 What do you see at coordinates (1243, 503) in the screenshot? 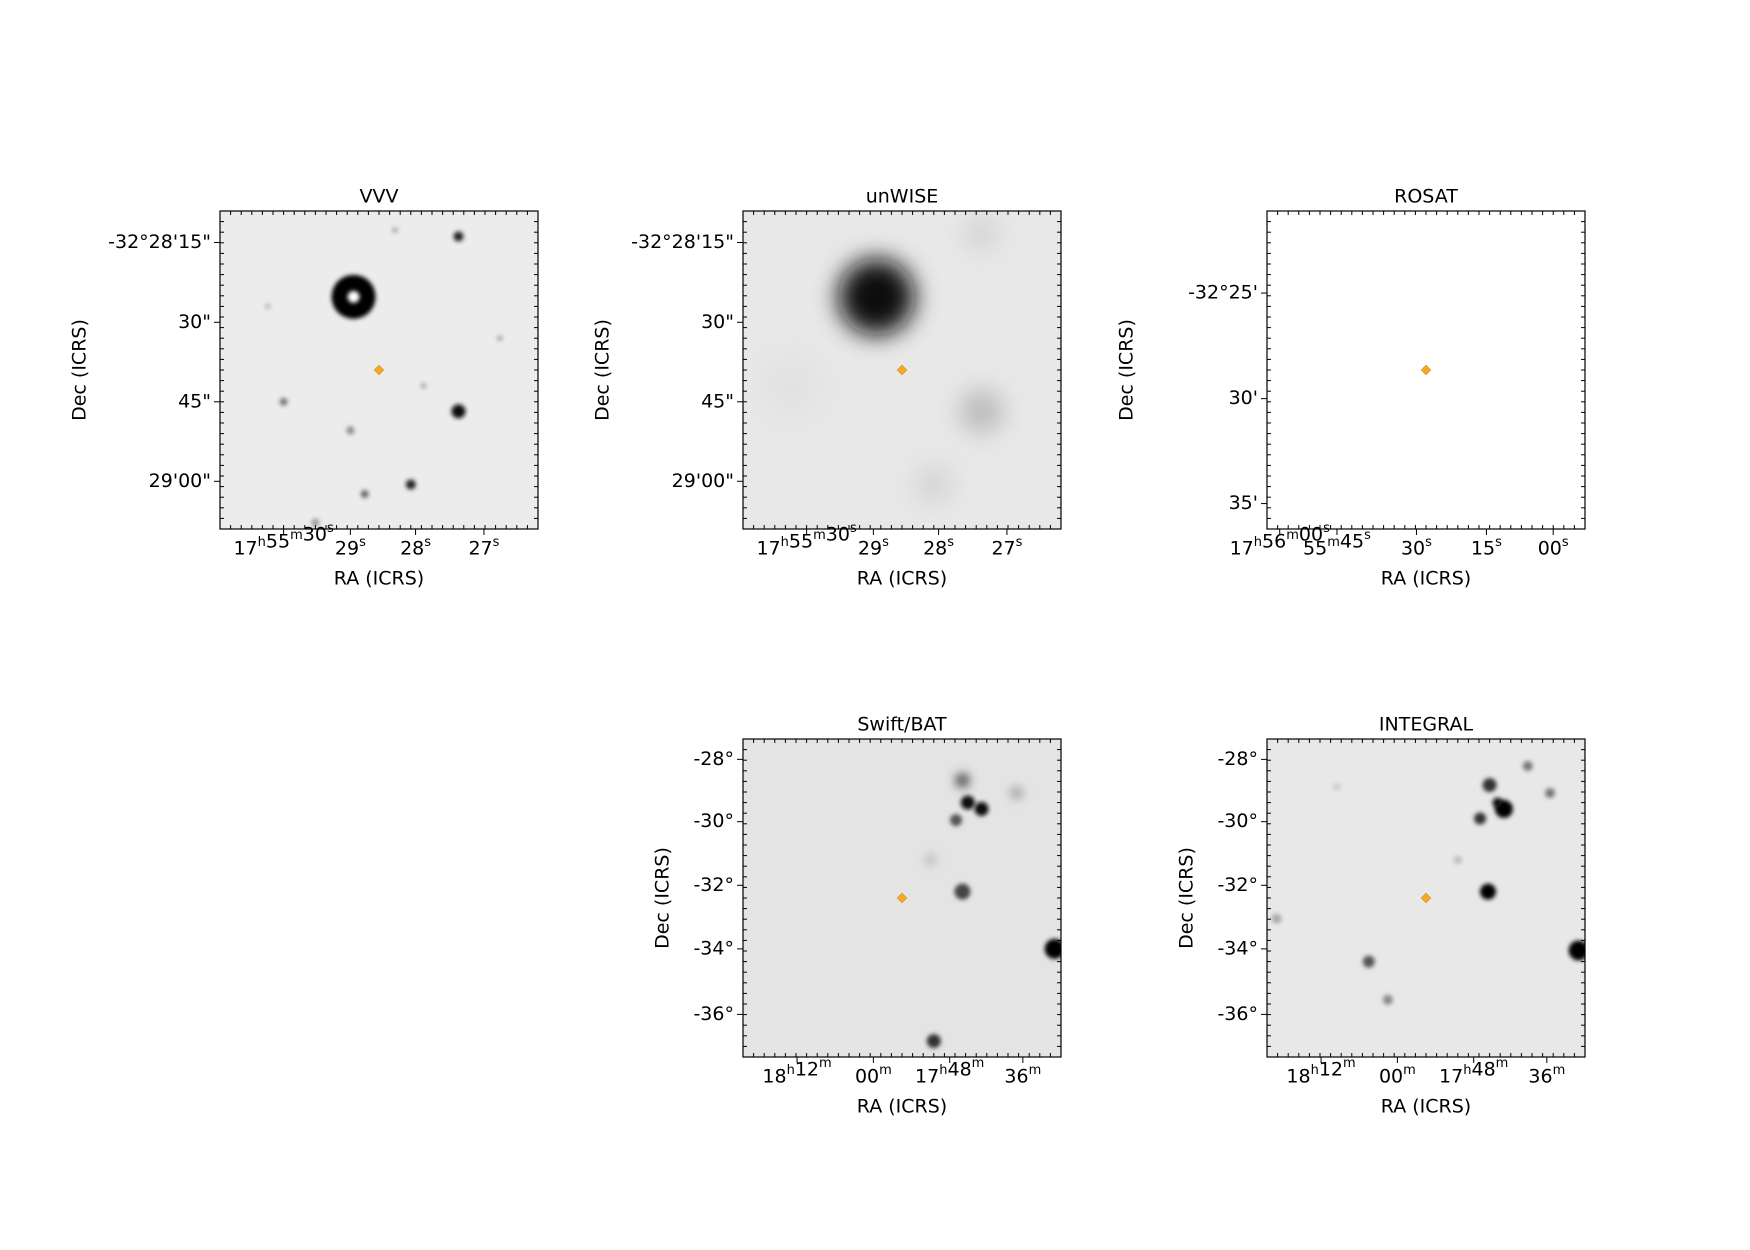
I see `y-tick-label: 35'` at bounding box center [1243, 503].